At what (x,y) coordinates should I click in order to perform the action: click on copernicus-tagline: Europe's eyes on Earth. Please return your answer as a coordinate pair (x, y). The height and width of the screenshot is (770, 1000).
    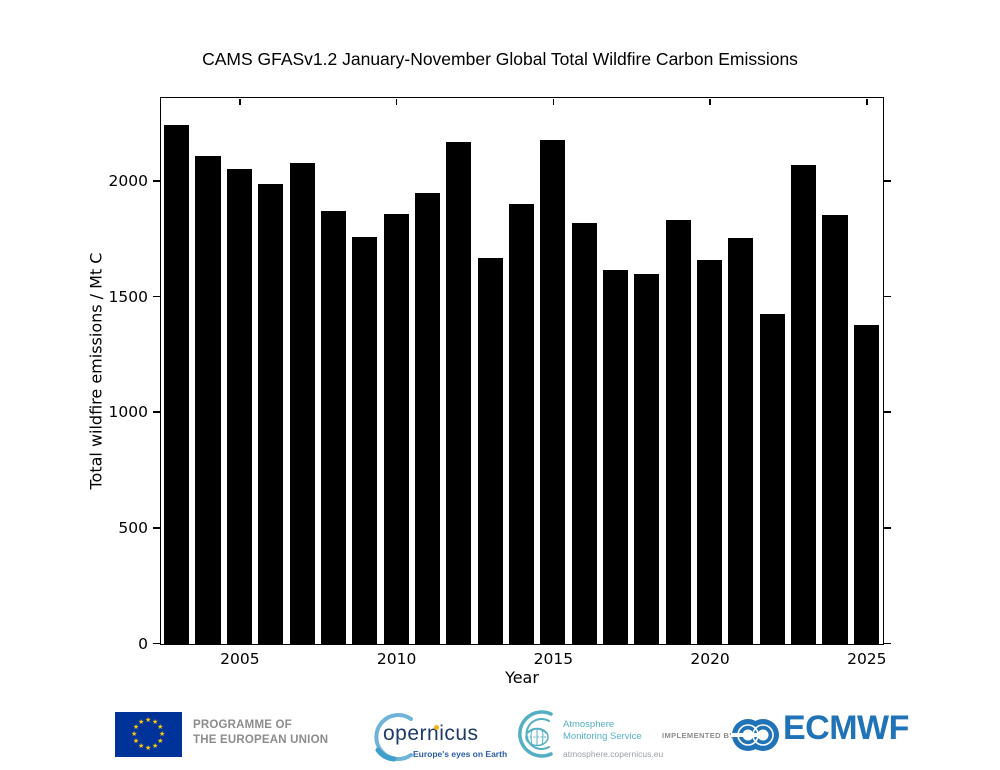
    Looking at the image, I should click on (460, 754).